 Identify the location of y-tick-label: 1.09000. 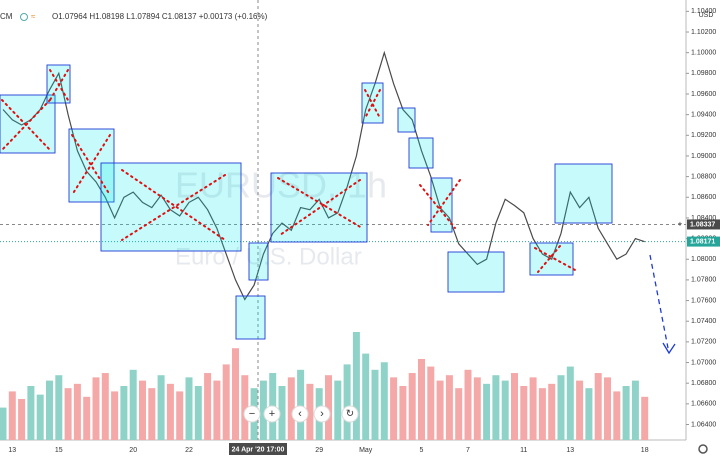
(703, 156).